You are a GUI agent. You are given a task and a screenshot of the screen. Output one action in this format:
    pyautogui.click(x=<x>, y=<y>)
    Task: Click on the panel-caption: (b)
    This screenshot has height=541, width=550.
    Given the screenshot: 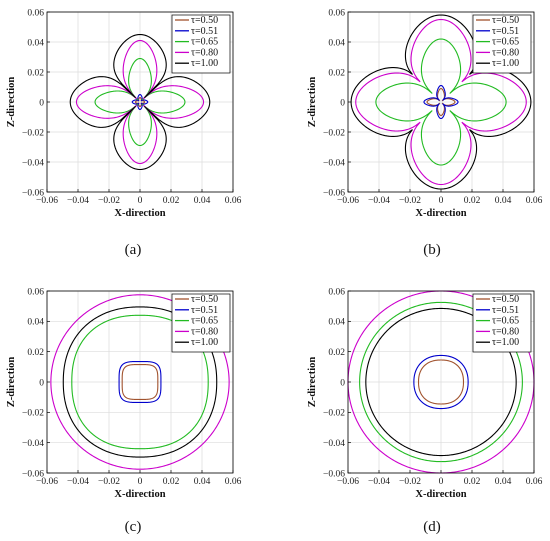 What is the action you would take?
    pyautogui.click(x=432, y=250)
    